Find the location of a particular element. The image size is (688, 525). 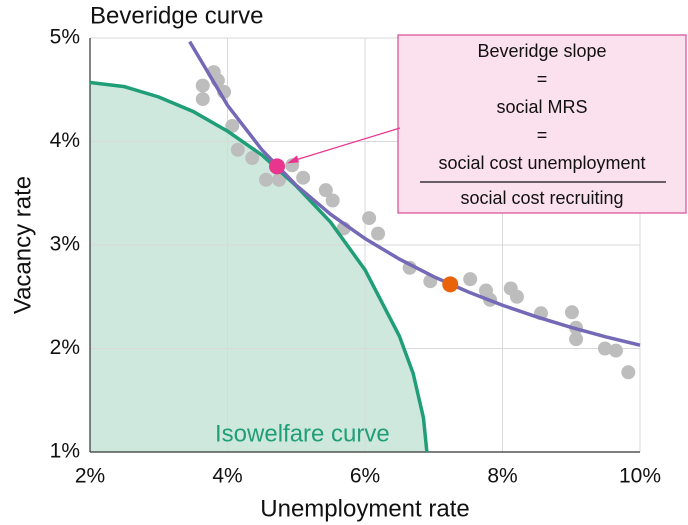

callout-box is located at coordinates (542, 124).